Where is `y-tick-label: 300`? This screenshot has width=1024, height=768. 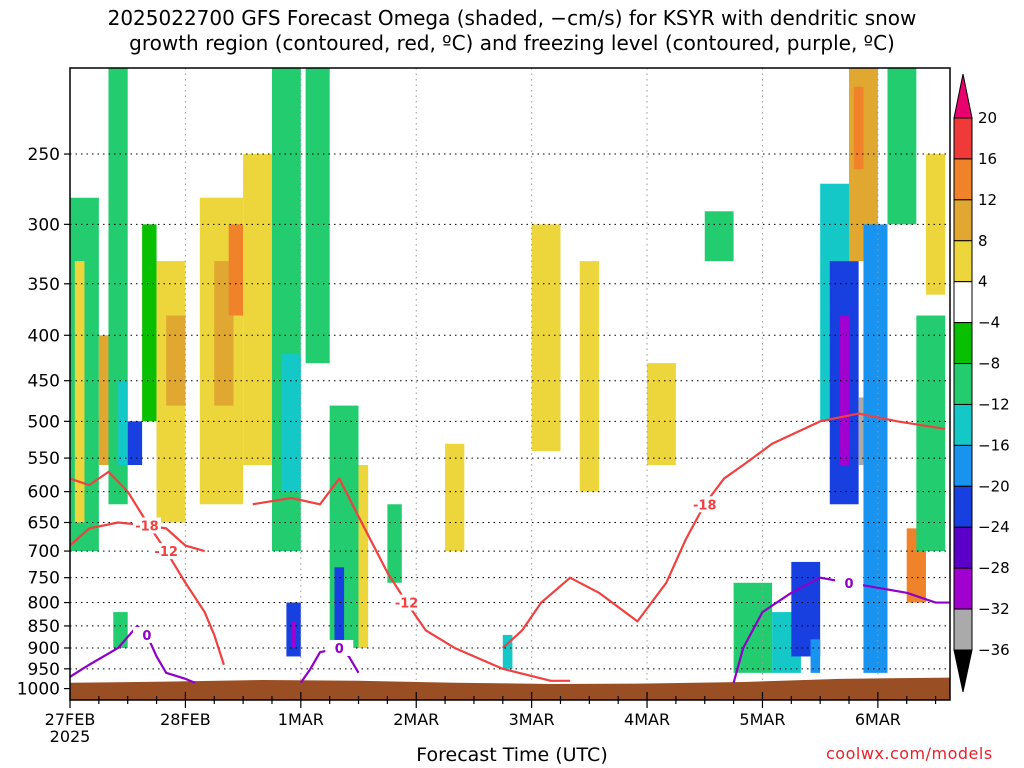 y-tick-label: 300 is located at coordinates (44, 225).